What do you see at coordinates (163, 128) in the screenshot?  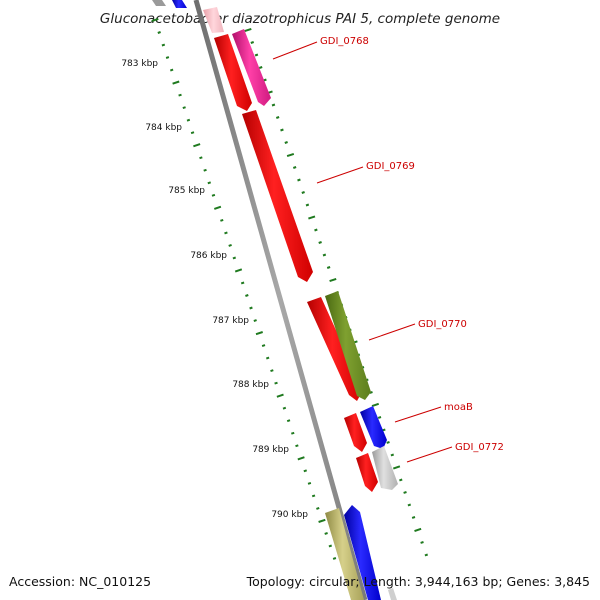 I see `ruler-label-784kbp: 784 kbp` at bounding box center [163, 128].